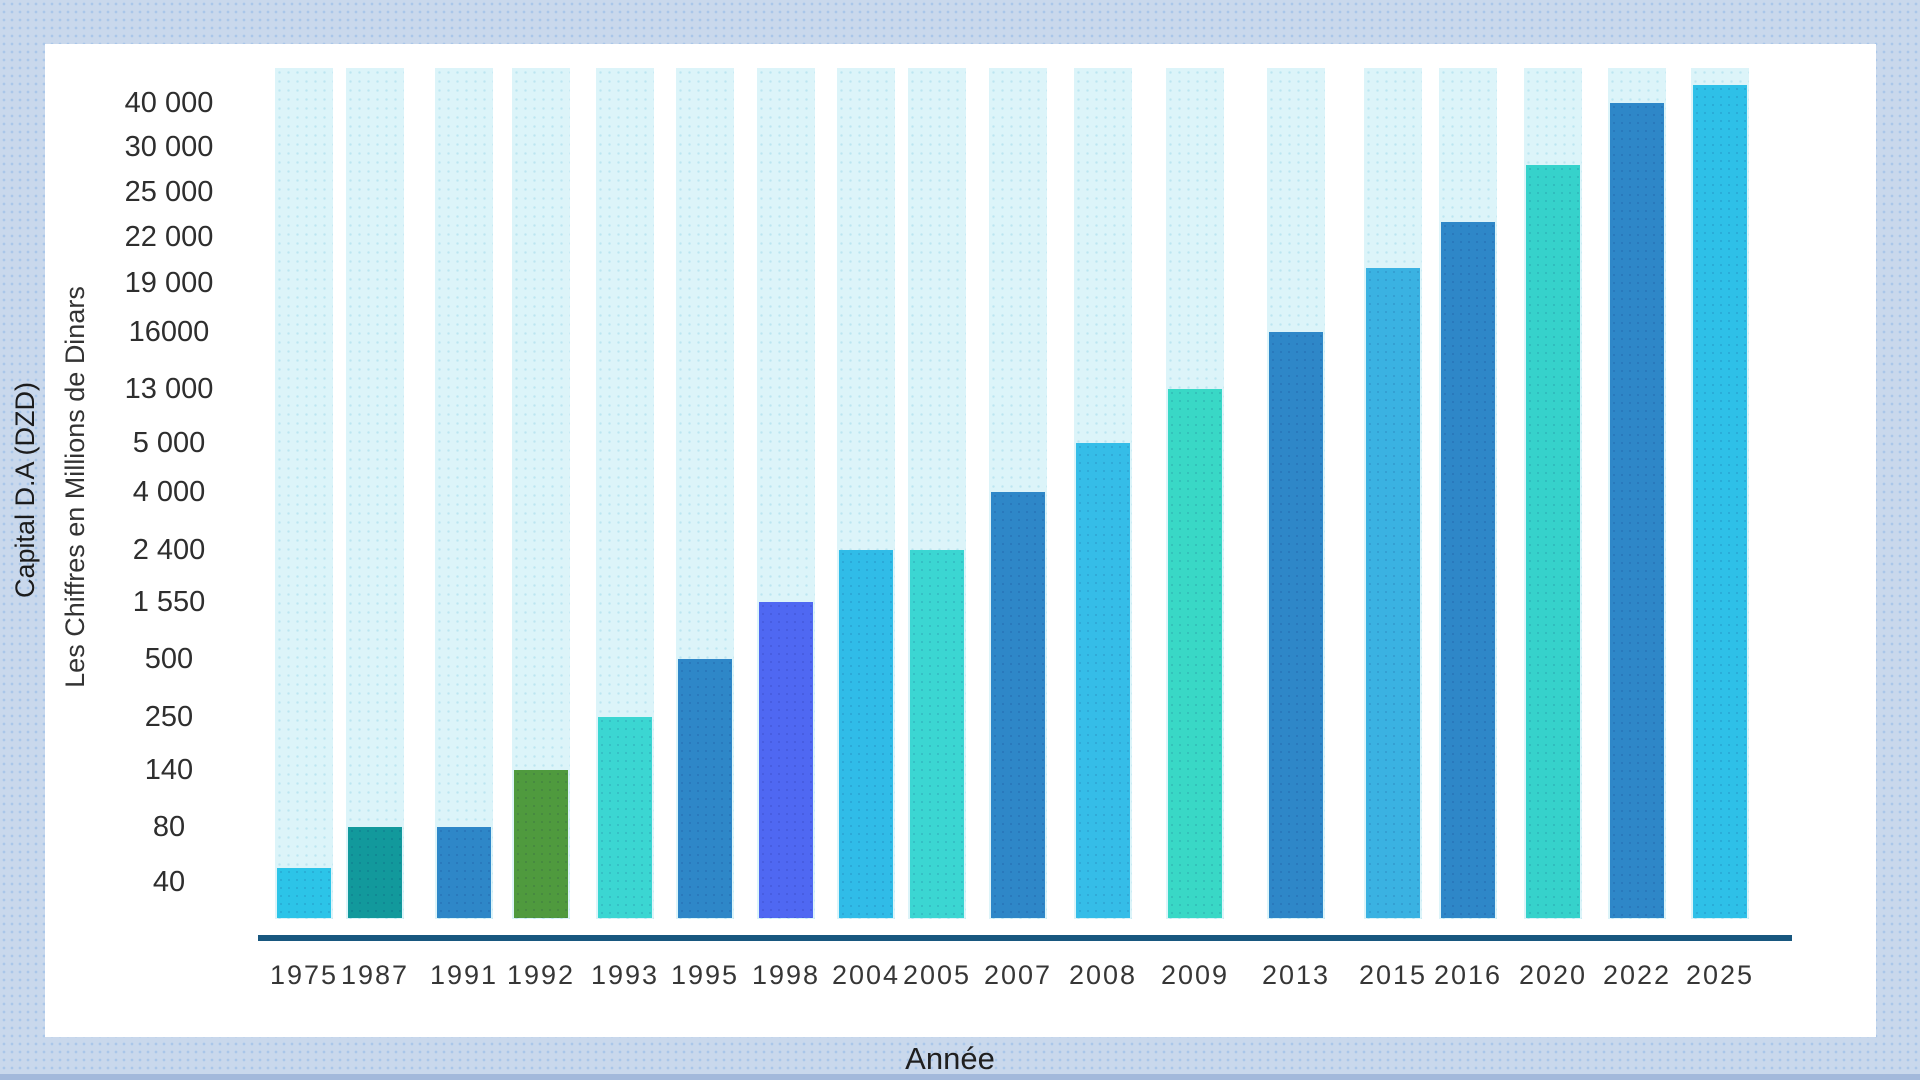 This screenshot has height=1080, width=1920. What do you see at coordinates (464, 872) in the screenshot?
I see `bar-1991` at bounding box center [464, 872].